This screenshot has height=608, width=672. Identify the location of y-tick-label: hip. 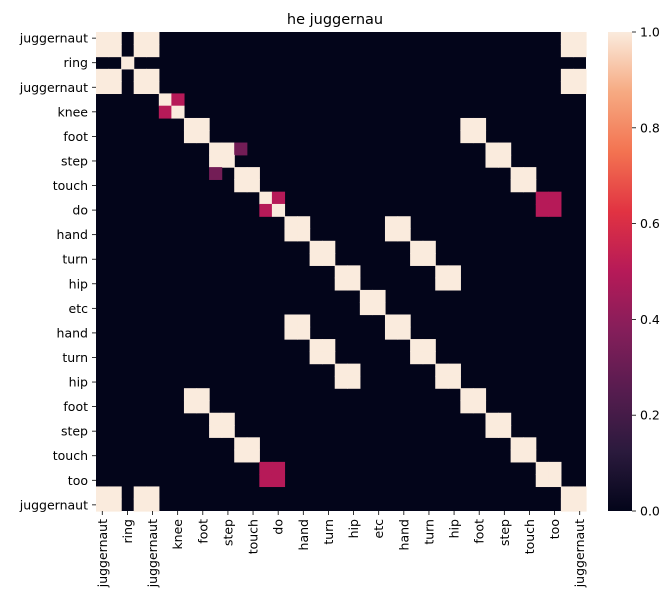
(78, 382).